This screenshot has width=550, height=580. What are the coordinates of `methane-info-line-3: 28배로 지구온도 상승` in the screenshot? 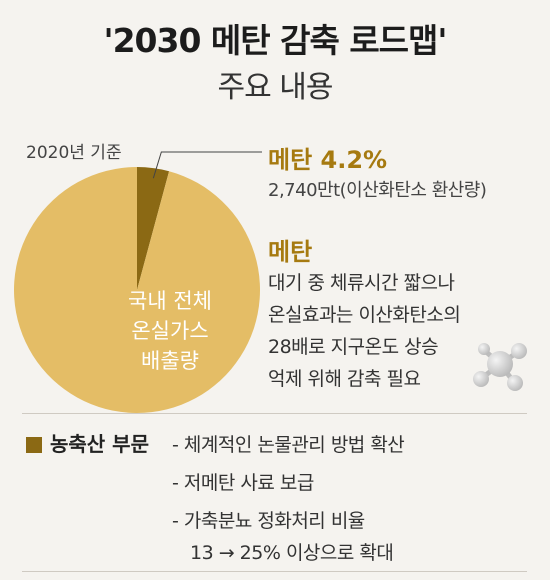 It's located at (353, 347).